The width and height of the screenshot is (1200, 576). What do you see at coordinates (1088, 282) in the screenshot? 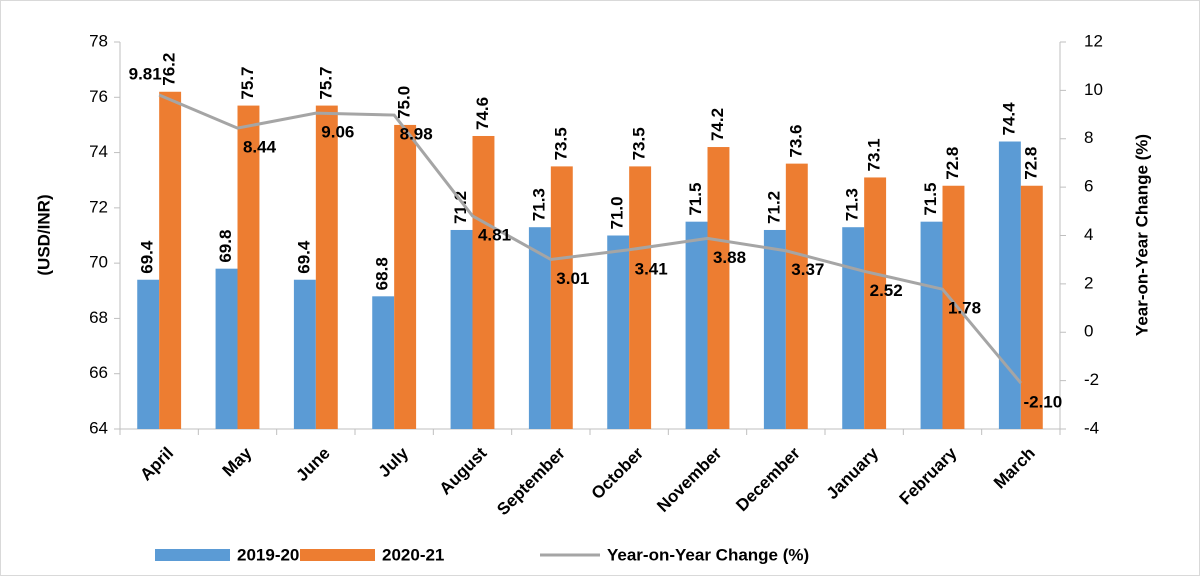
I see `y2-tick-label: 2` at bounding box center [1088, 282].